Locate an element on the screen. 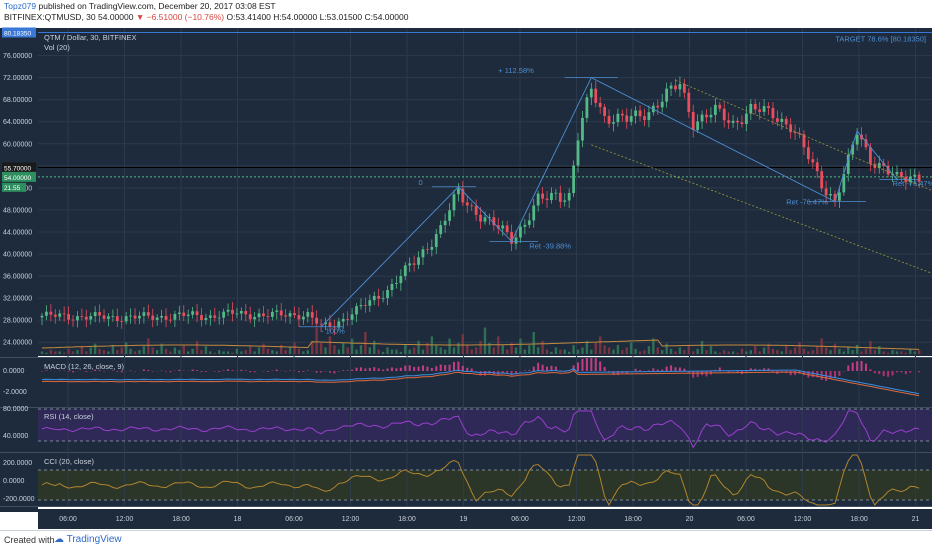  price-tick-label: 24.00000 is located at coordinates (17, 343).